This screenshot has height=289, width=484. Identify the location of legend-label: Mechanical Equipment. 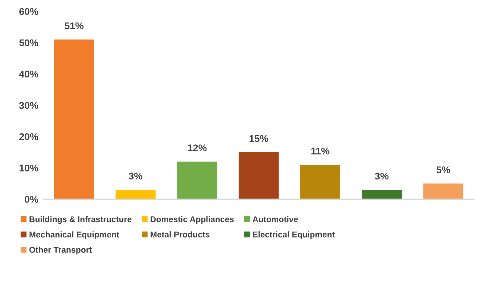
(75, 236).